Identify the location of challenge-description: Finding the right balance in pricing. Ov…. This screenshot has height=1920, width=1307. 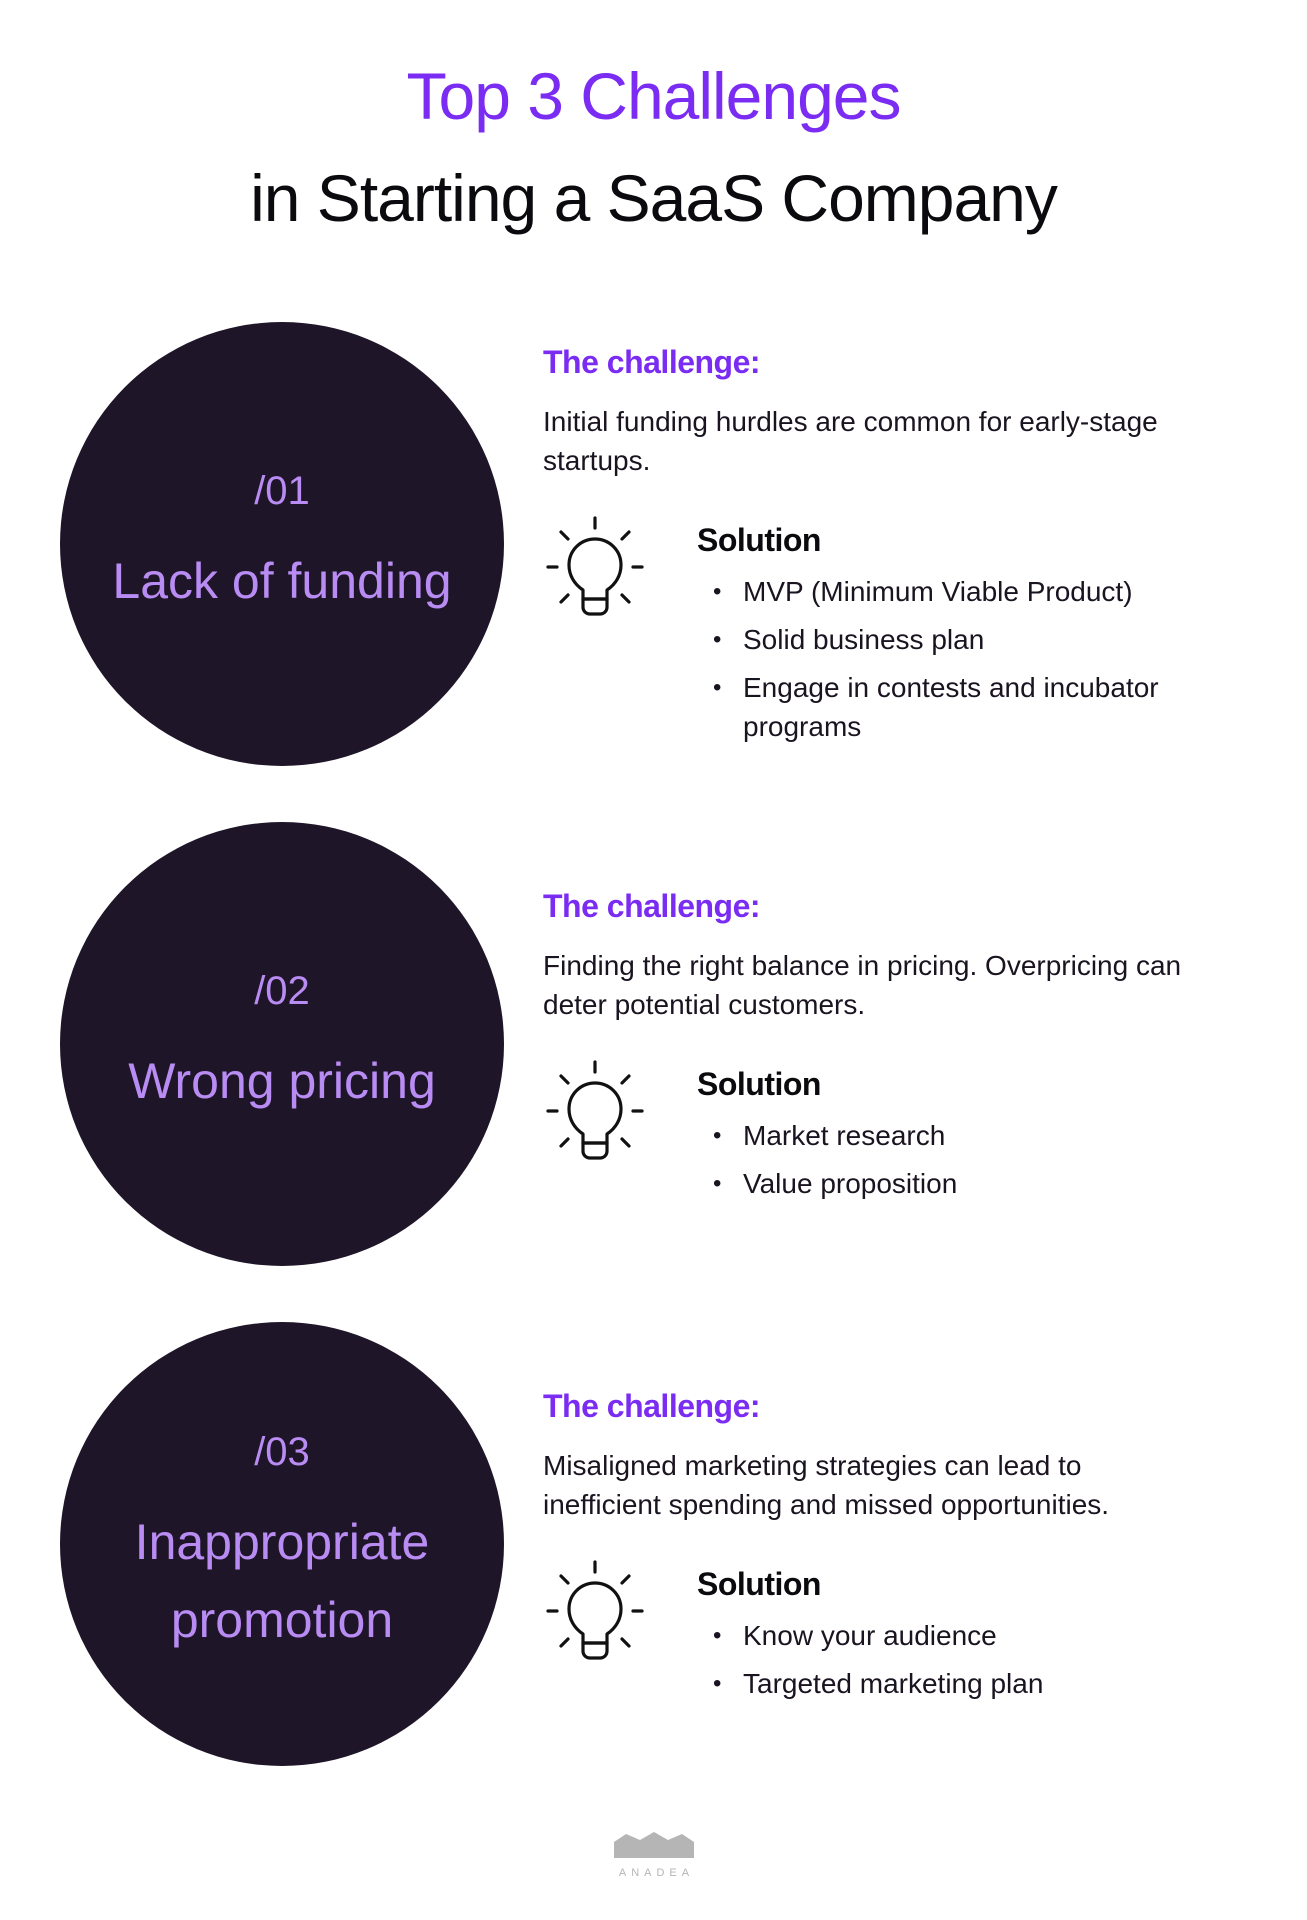
(862, 985).